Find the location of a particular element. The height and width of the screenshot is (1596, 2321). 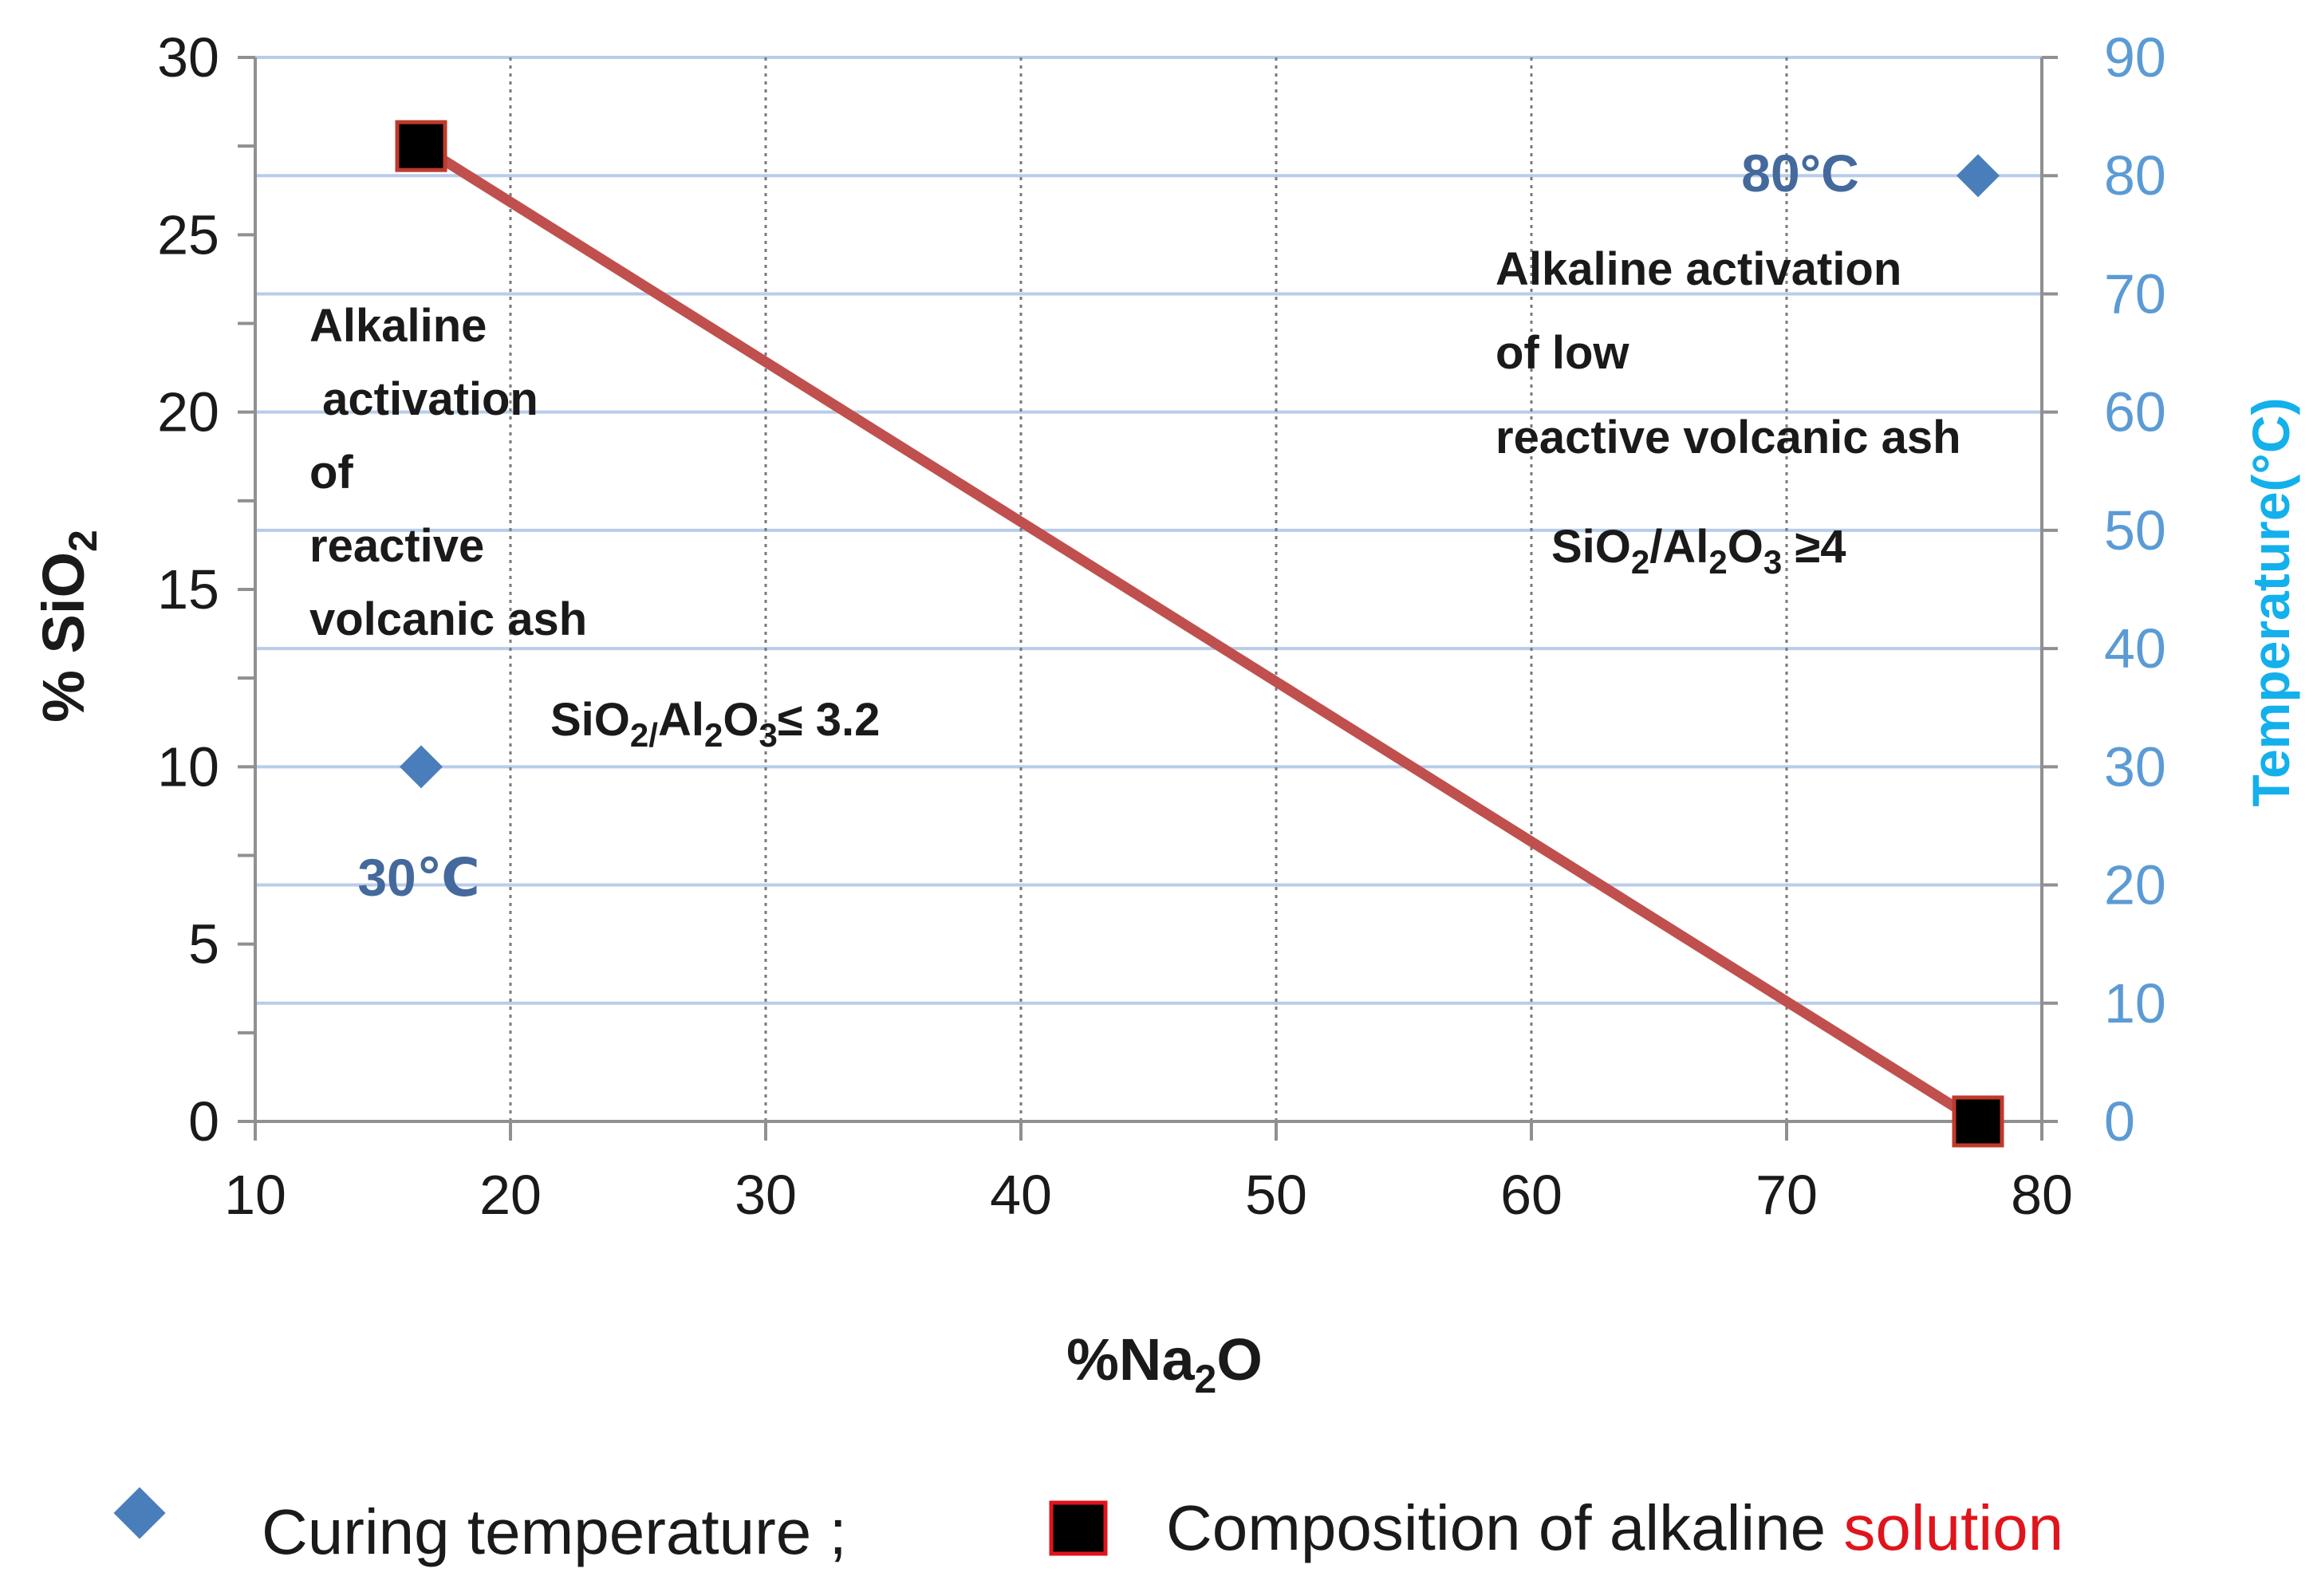

x-tick-label: 60 is located at coordinates (1531, 1195).